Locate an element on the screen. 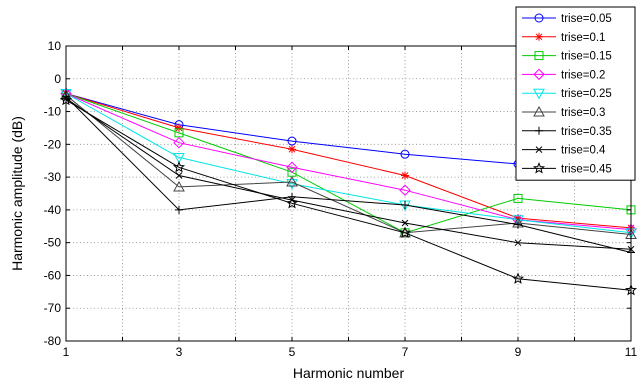 This screenshot has height=379, width=639. legend-label: trise=0.05 is located at coordinates (586, 19).